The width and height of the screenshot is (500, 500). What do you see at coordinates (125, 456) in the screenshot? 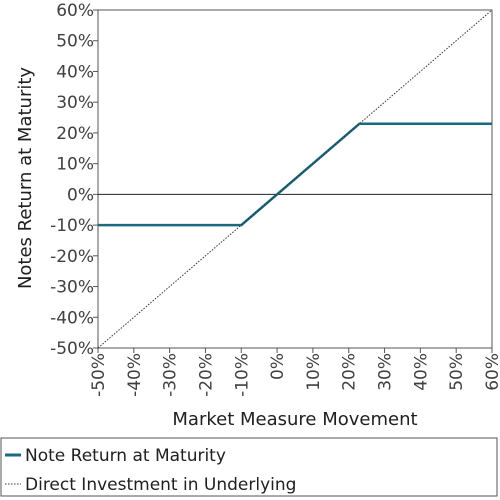
I see `legend-label-note-return: Note Return at Maturity` at bounding box center [125, 456].